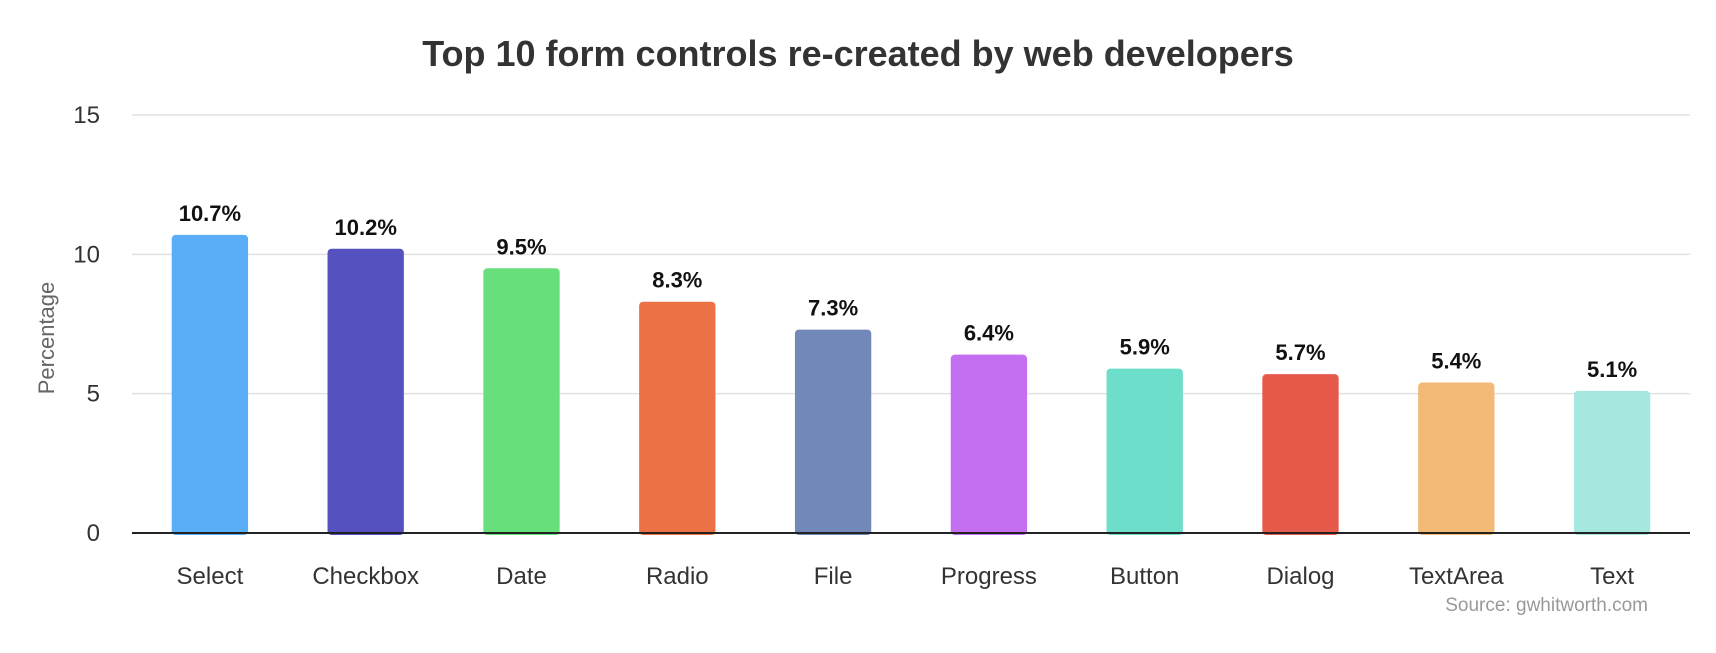  Describe the element at coordinates (86, 324) in the screenshot. I see `y-axis-ticks: 0 5 10 15` at that location.